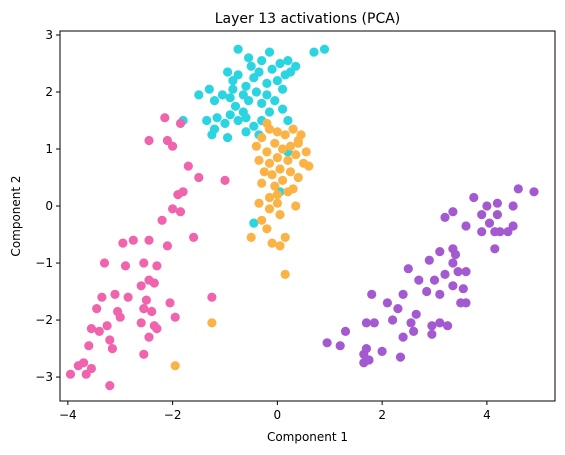 The width and height of the screenshot is (565, 455). I want to click on y-tick-label: 2, so click(49, 92).